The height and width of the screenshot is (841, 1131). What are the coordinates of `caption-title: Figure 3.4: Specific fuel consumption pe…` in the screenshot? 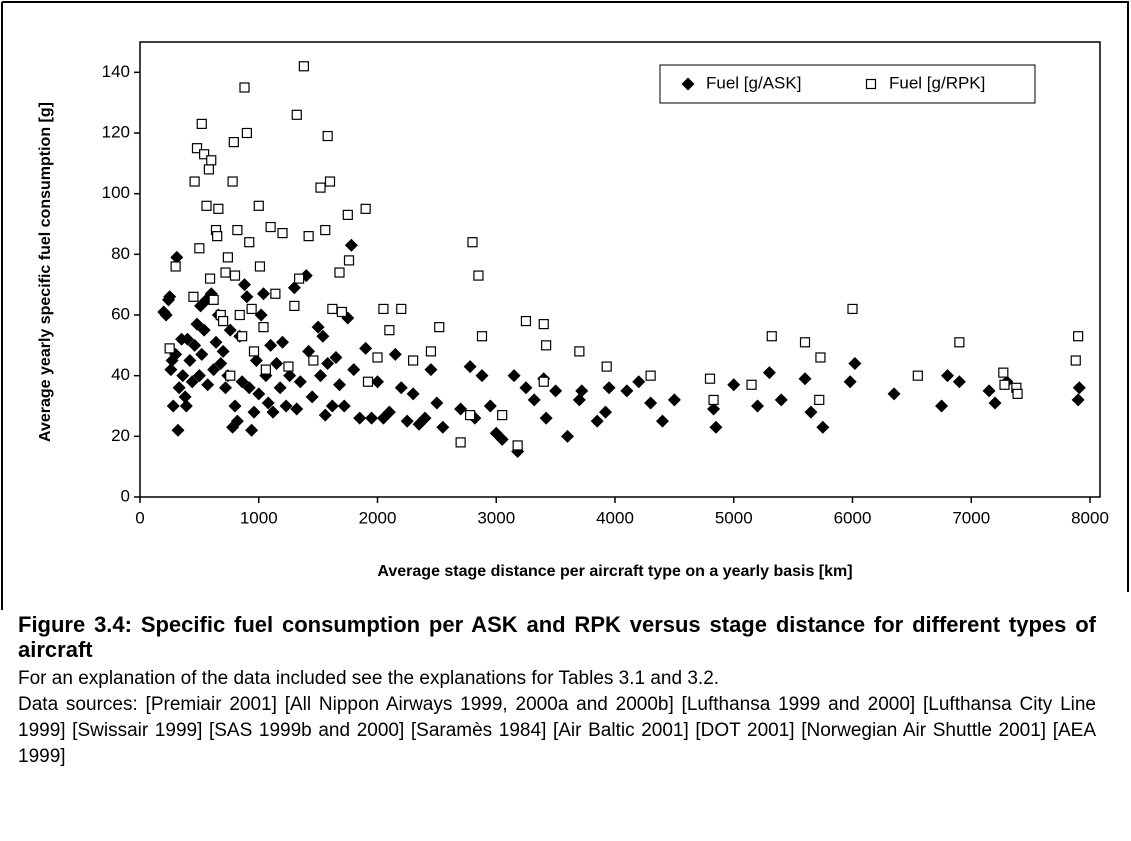 It's located at (557, 637).